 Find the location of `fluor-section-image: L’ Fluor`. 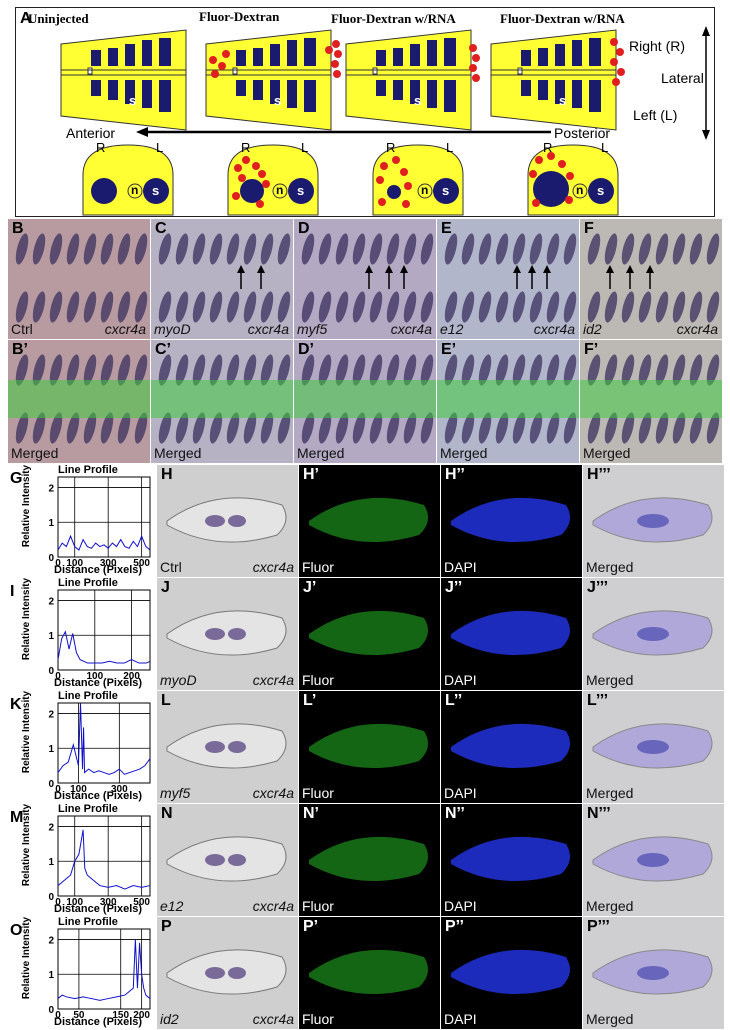

fluor-section-image: L’ Fluor is located at coordinates (369, 747).